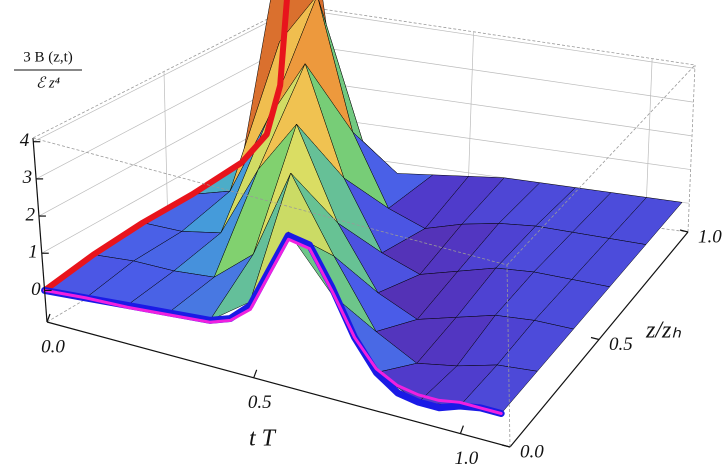 The height and width of the screenshot is (467, 728). I want to click on x-axis-label: t T, so click(263, 439).